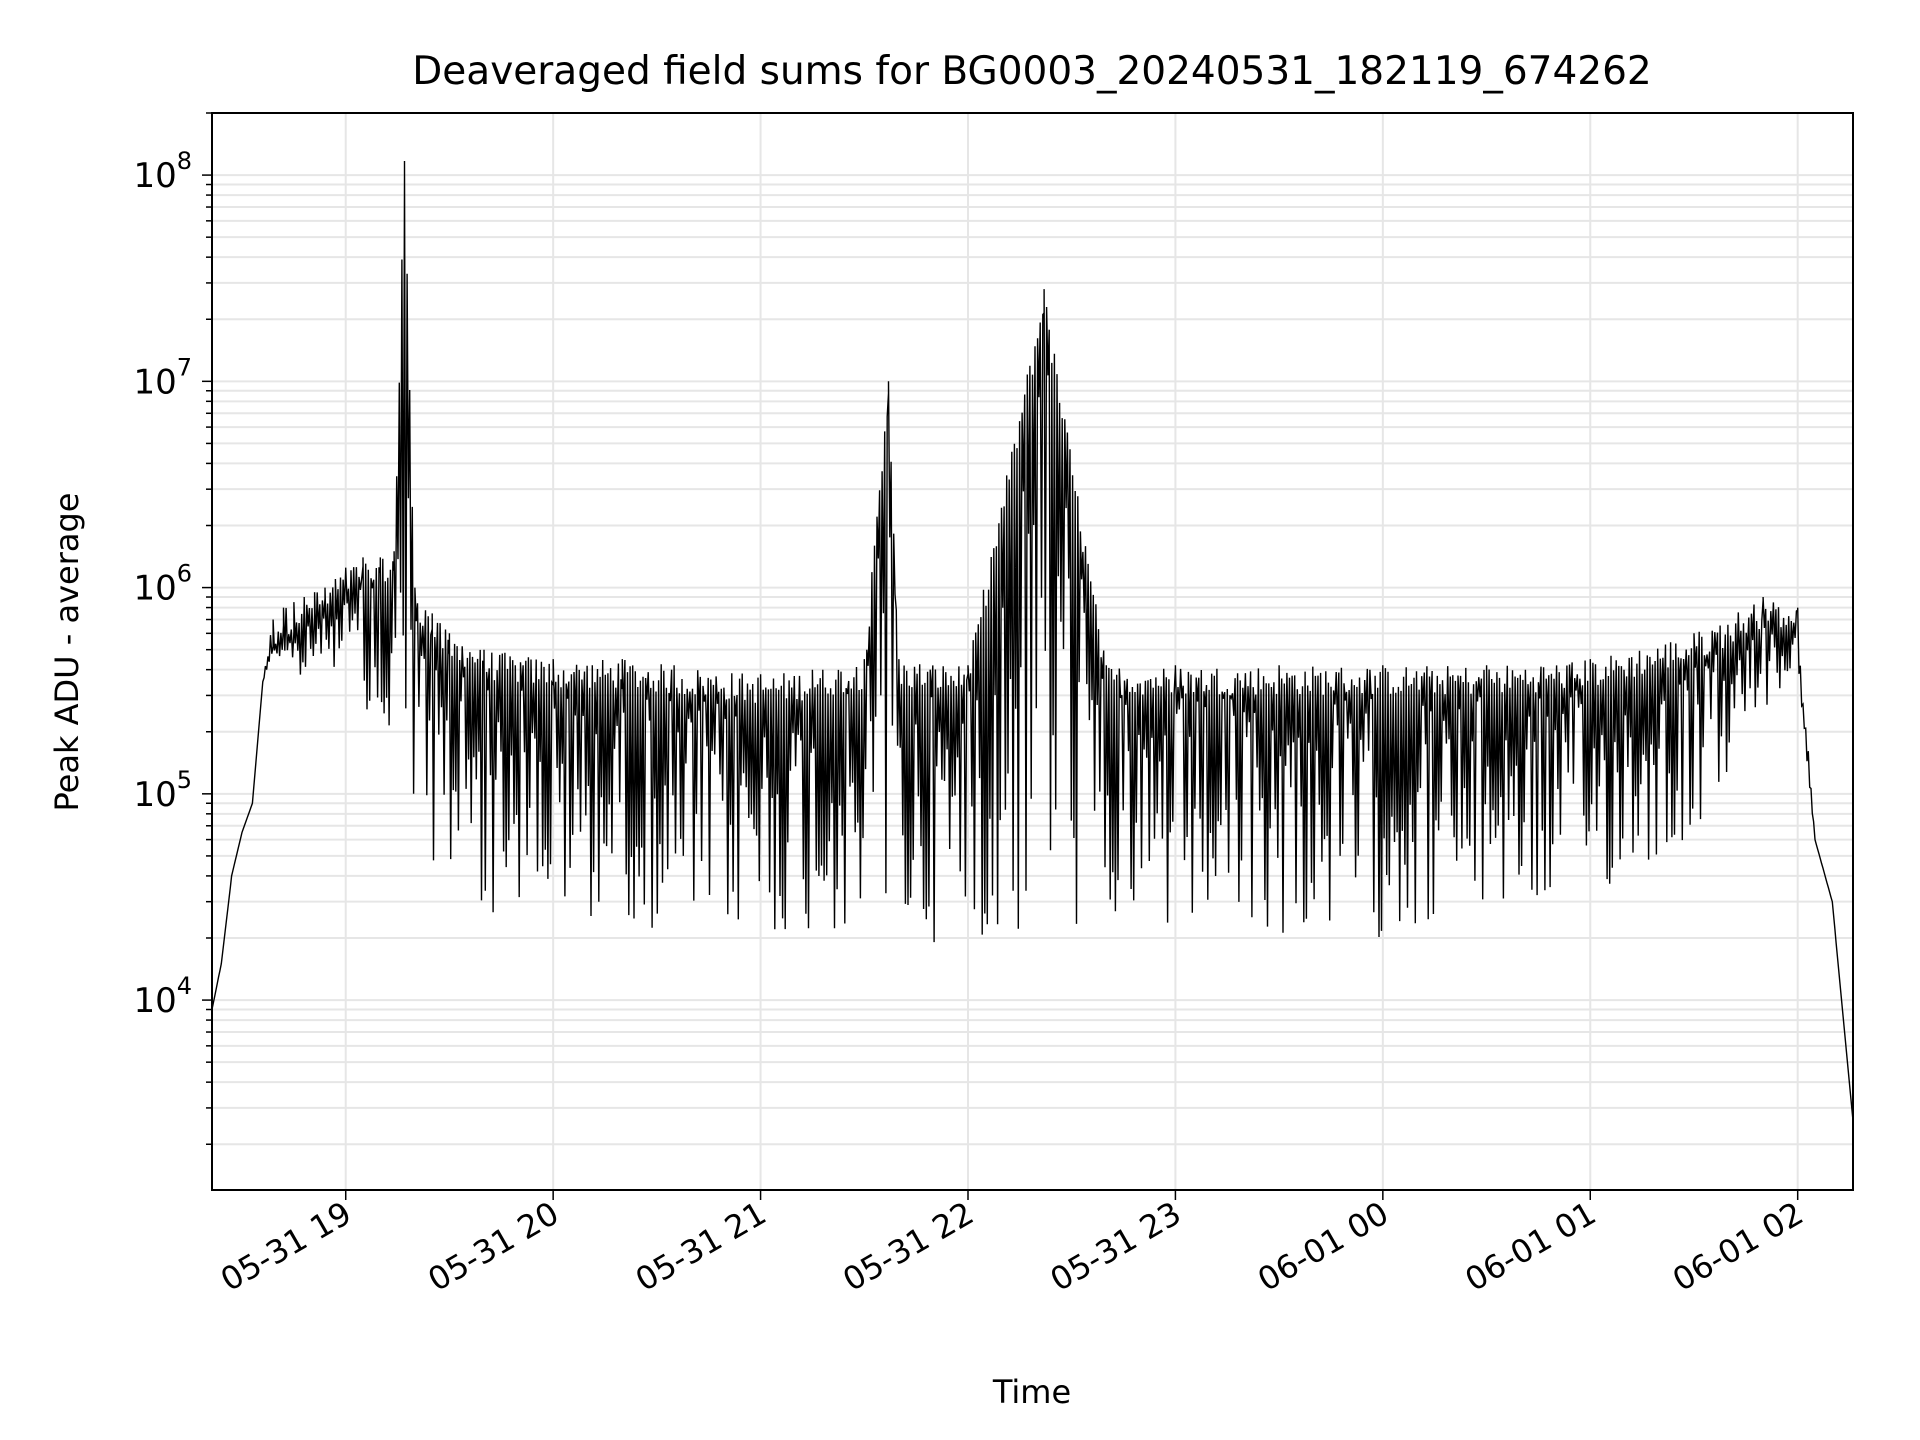 Image resolution: width=1920 pixels, height=1440 pixels. I want to click on y-tick-label-exponent: 5, so click(184, 780).